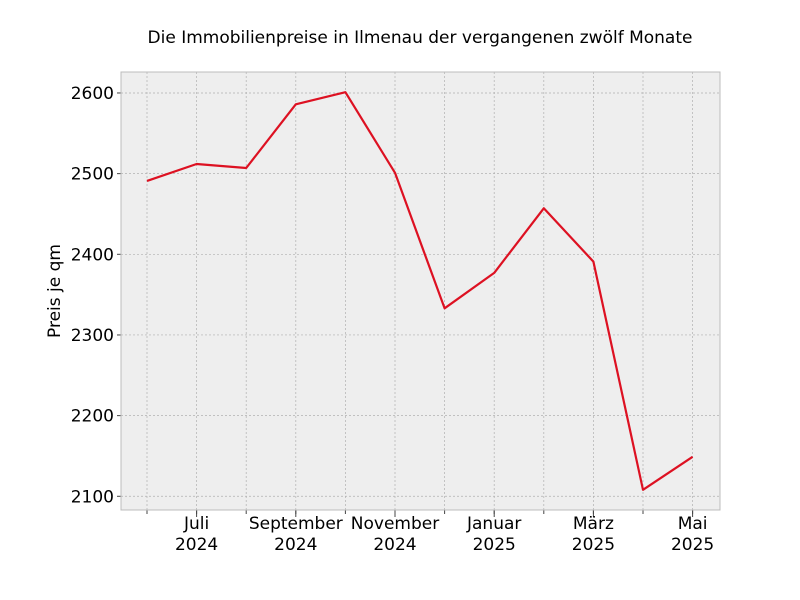 The width and height of the screenshot is (800, 600). What do you see at coordinates (92, 336) in the screenshot?
I see `y-tick-label: 2300` at bounding box center [92, 336].